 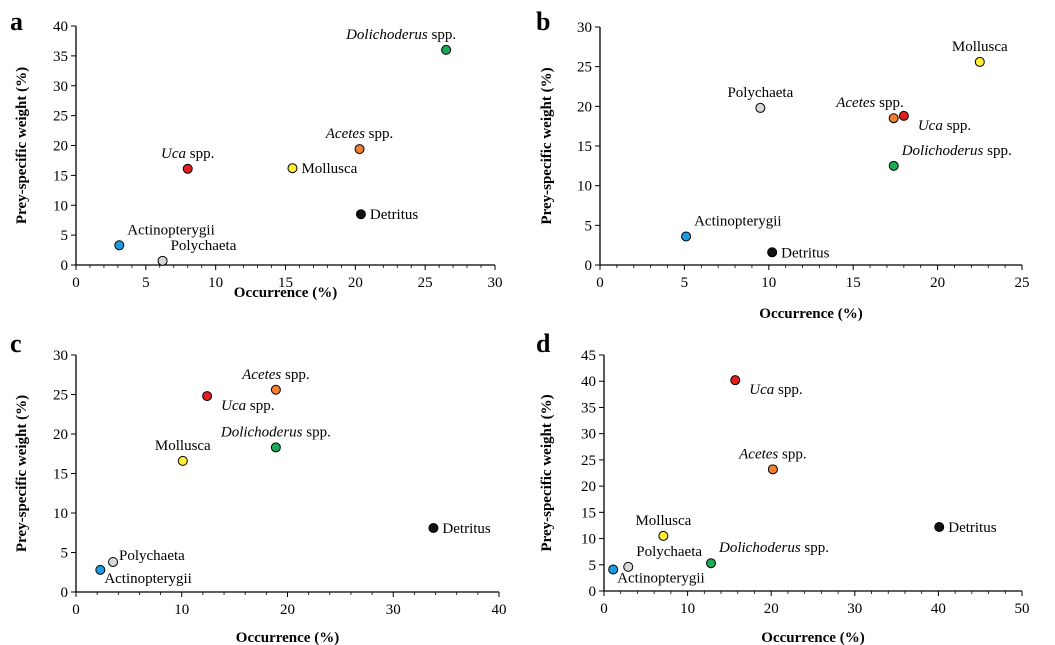 I want to click on x-tick-label: 50, so click(x=1022, y=609).